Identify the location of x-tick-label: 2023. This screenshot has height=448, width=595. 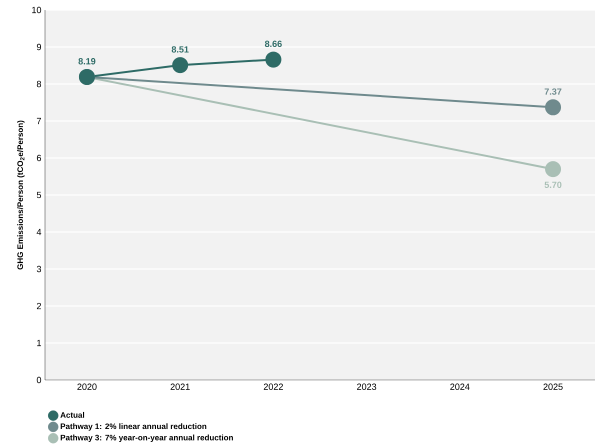
(366, 387).